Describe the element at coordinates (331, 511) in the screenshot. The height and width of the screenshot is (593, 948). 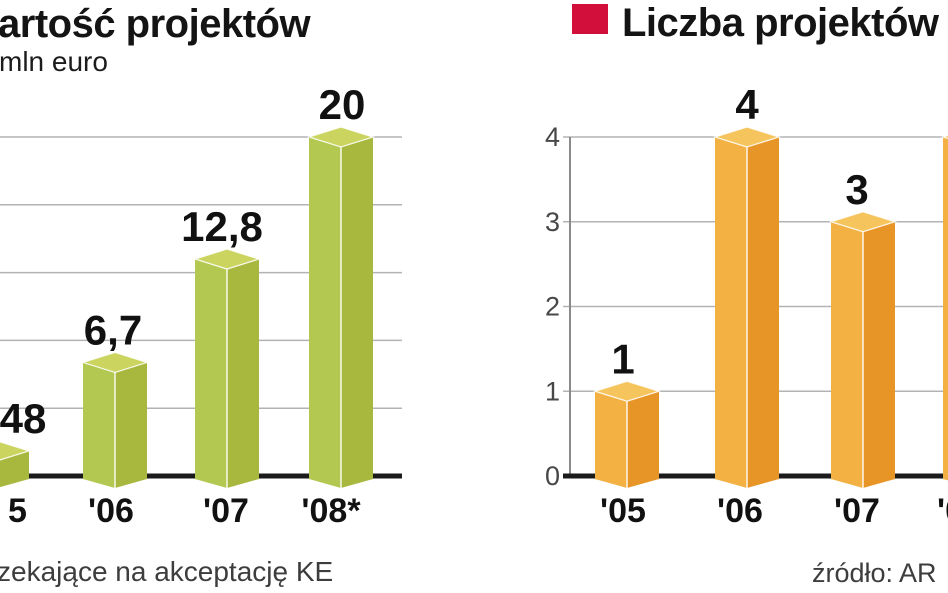
I see `x-axis-label: '08*` at that location.